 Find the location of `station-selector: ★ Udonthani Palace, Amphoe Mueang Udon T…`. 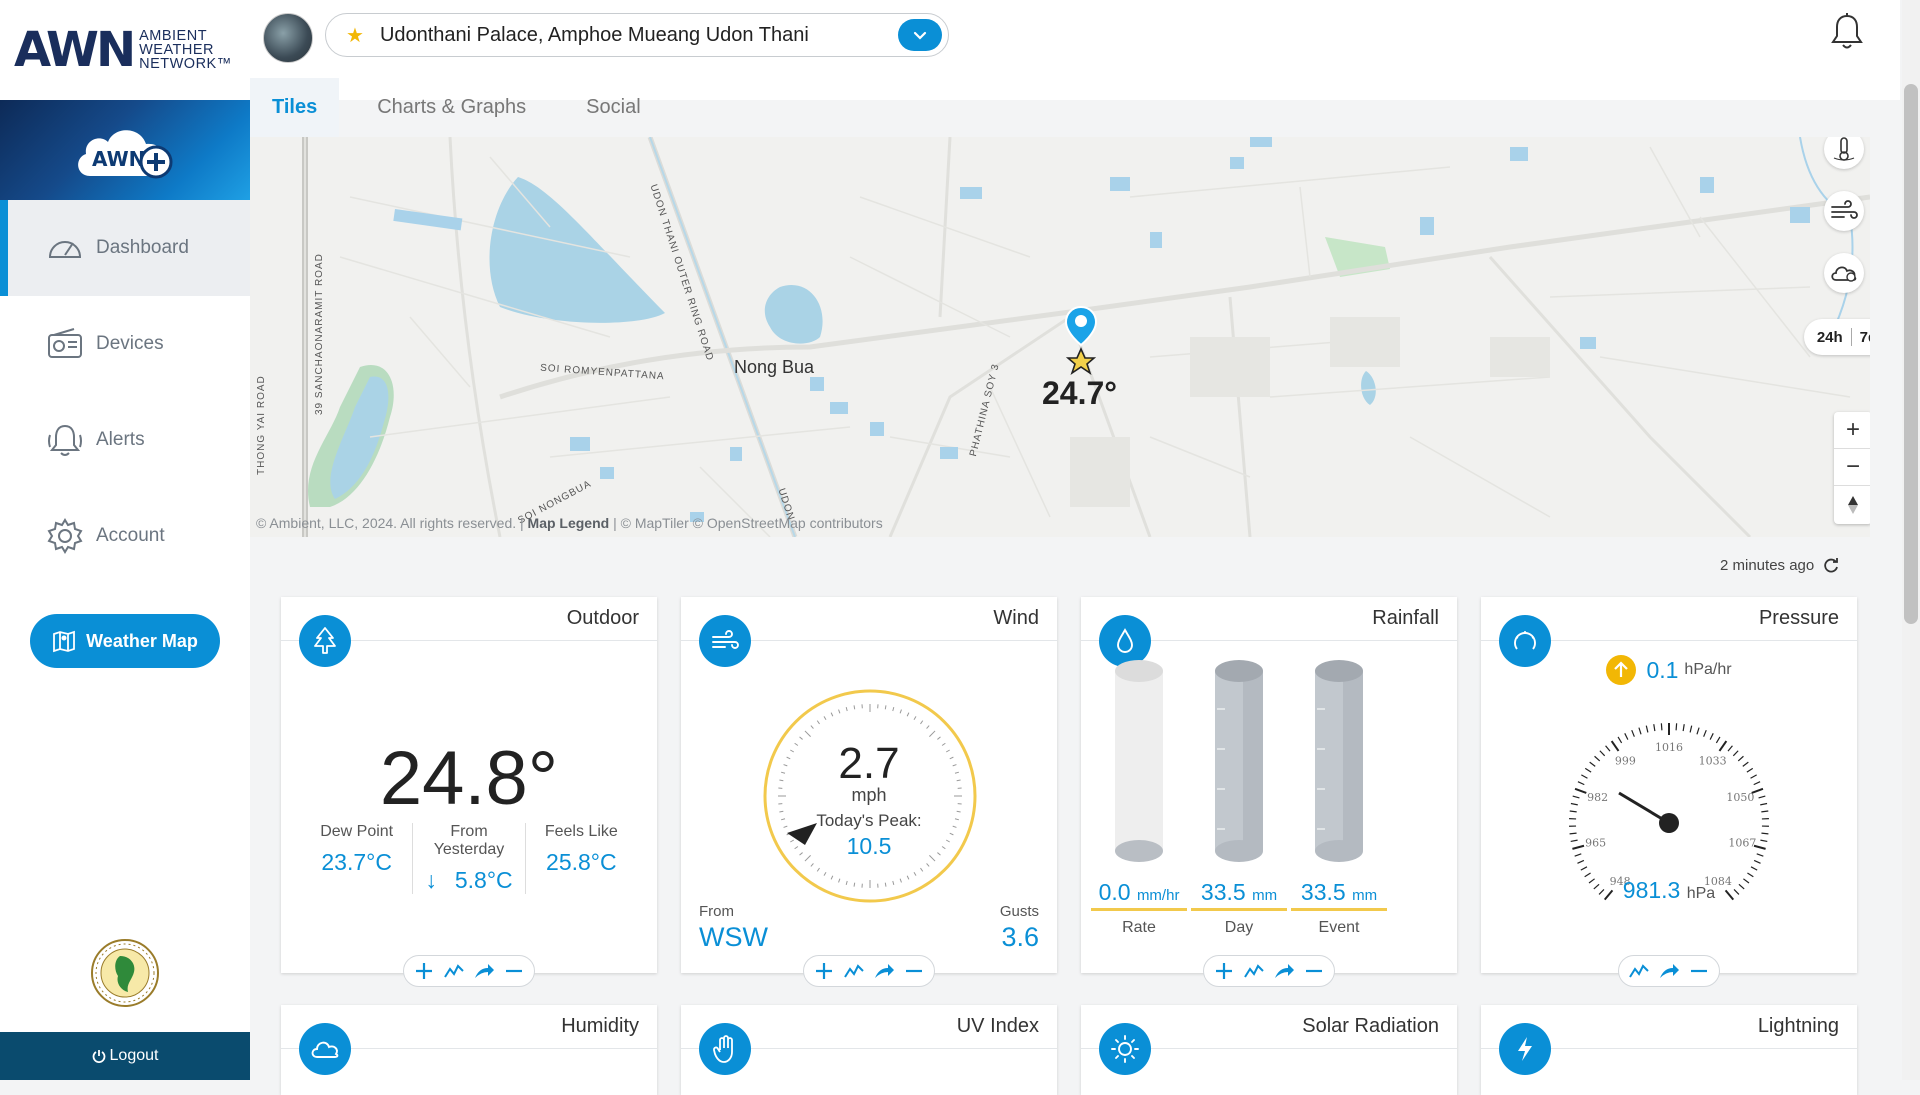

station-selector: ★ Udonthani Palace, Amphoe Mueang Udon T… is located at coordinates (637, 35).